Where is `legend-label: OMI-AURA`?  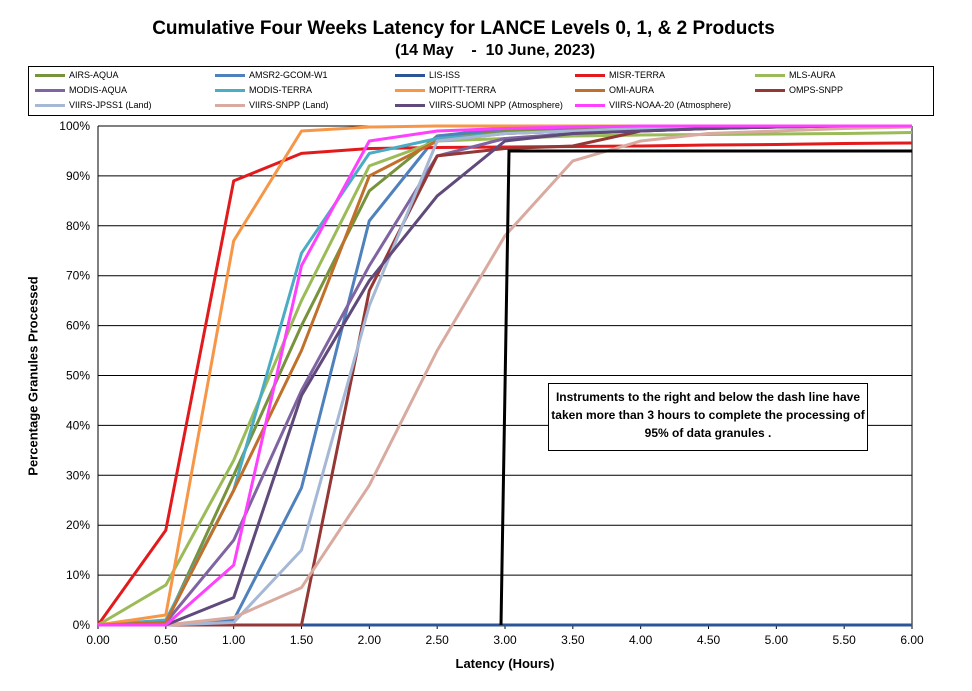 legend-label: OMI-AURA is located at coordinates (631, 90).